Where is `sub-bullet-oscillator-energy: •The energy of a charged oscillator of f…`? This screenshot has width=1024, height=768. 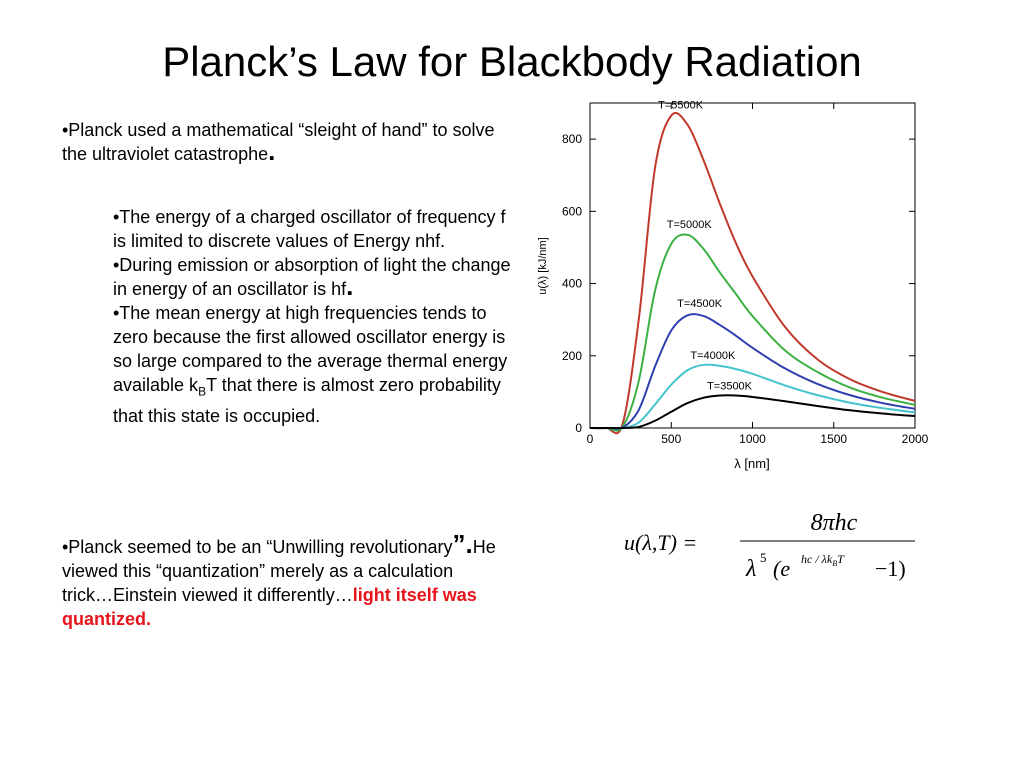 sub-bullet-oscillator-energy: •The energy of a charged oscillator of f… is located at coordinates (309, 229).